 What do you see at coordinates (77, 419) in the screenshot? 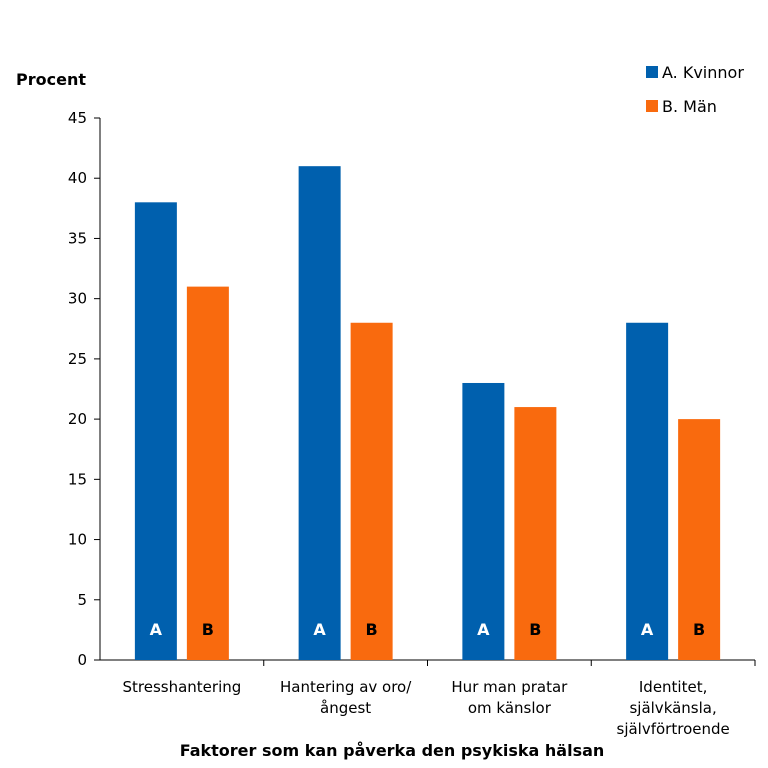
I see `y-tick-label: 20` at bounding box center [77, 419].